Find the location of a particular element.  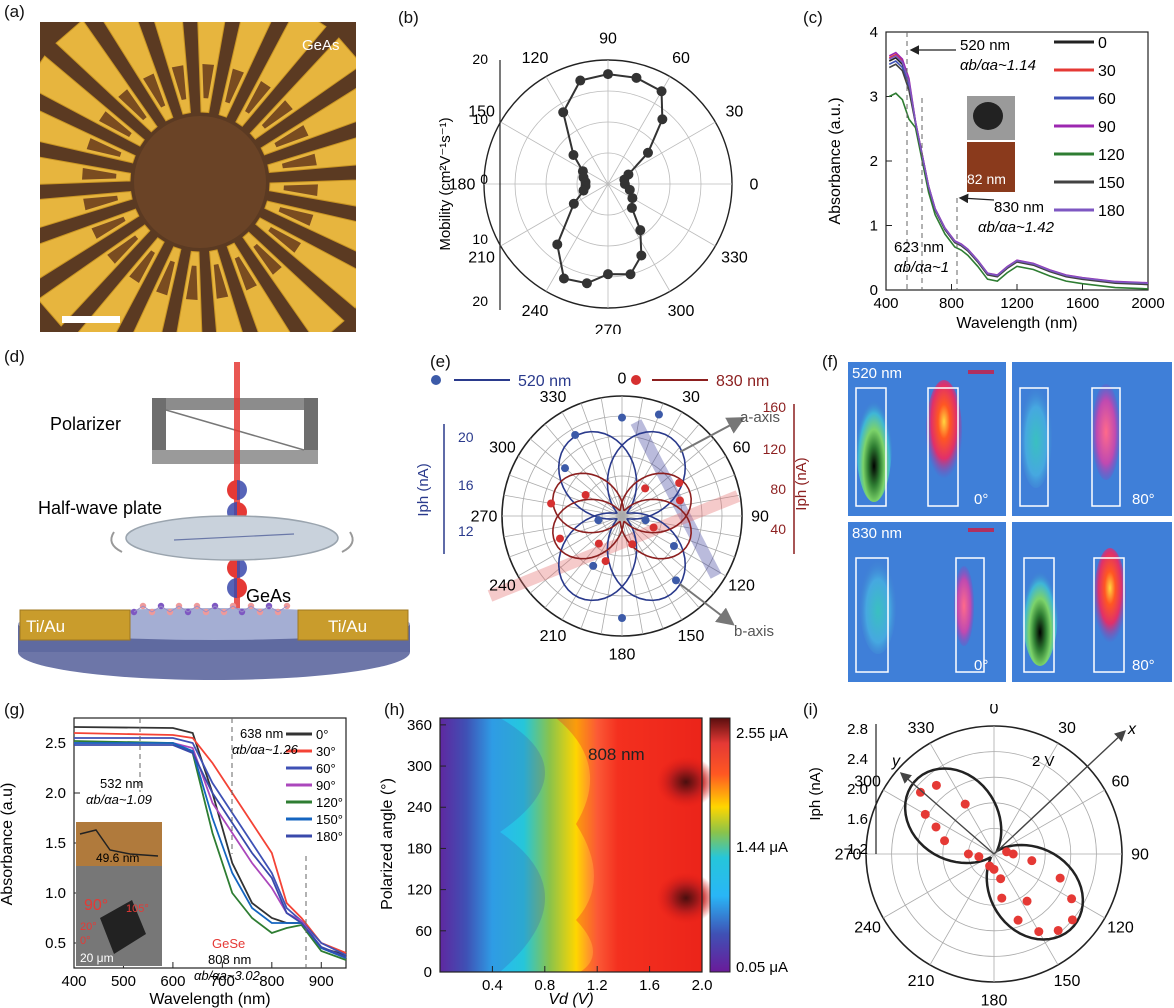

c-xlabel: Wavelength (nm) is located at coordinates (1016, 323).